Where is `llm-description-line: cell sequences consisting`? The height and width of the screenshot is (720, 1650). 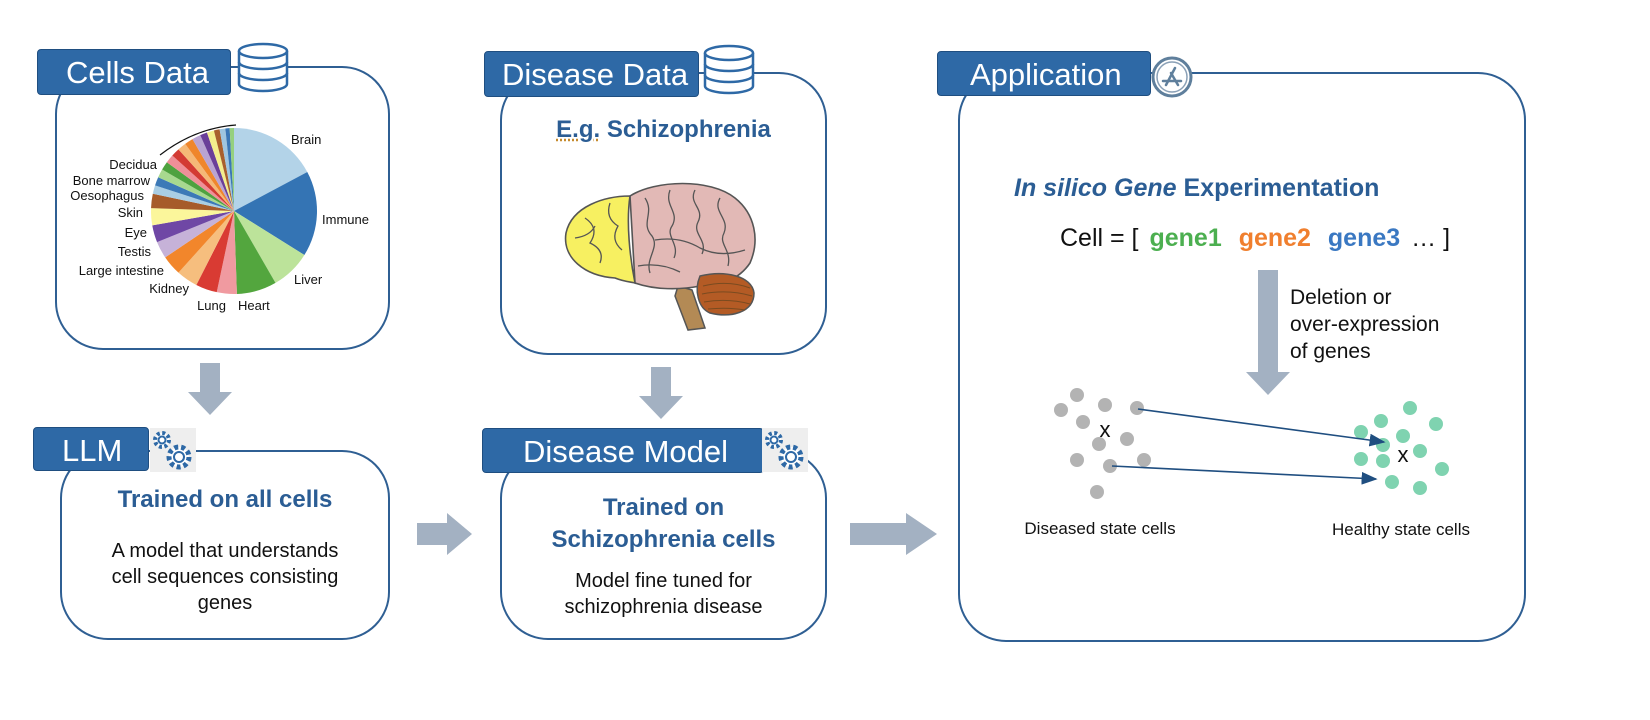
llm-description-line: cell sequences consisting is located at coordinates (225, 577).